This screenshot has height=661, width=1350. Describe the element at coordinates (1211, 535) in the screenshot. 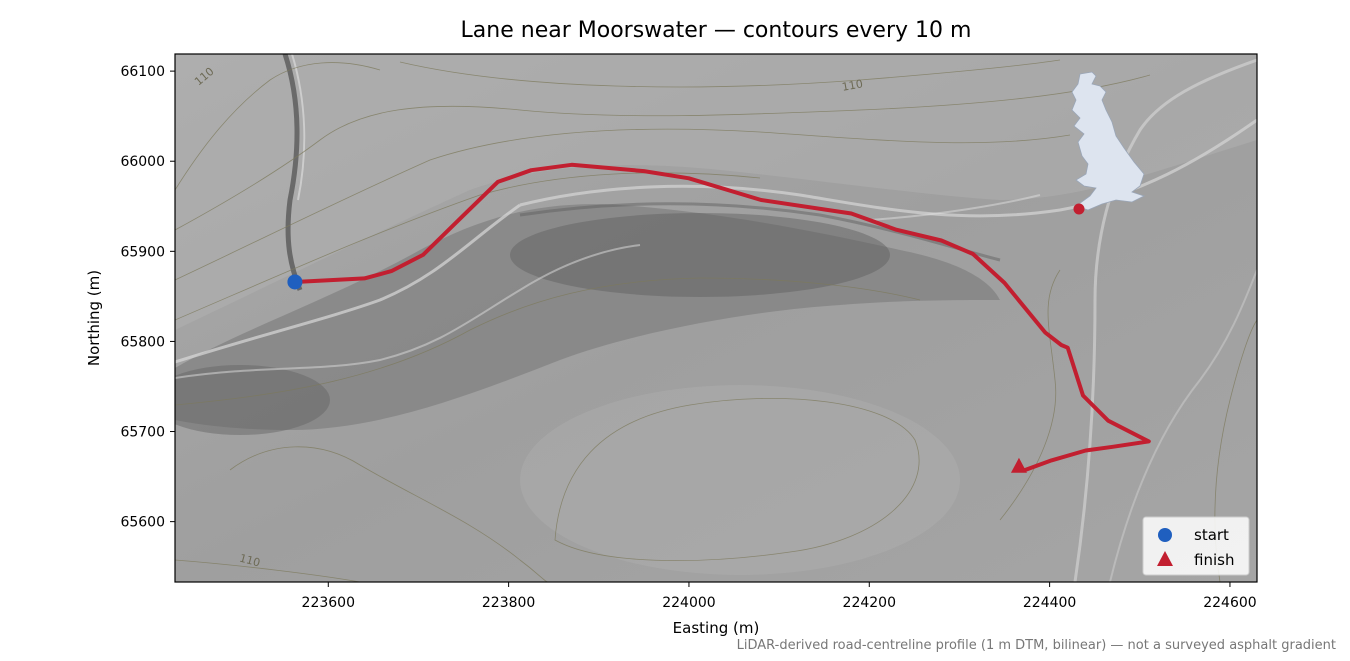

I see `legend-start-label: start` at that location.